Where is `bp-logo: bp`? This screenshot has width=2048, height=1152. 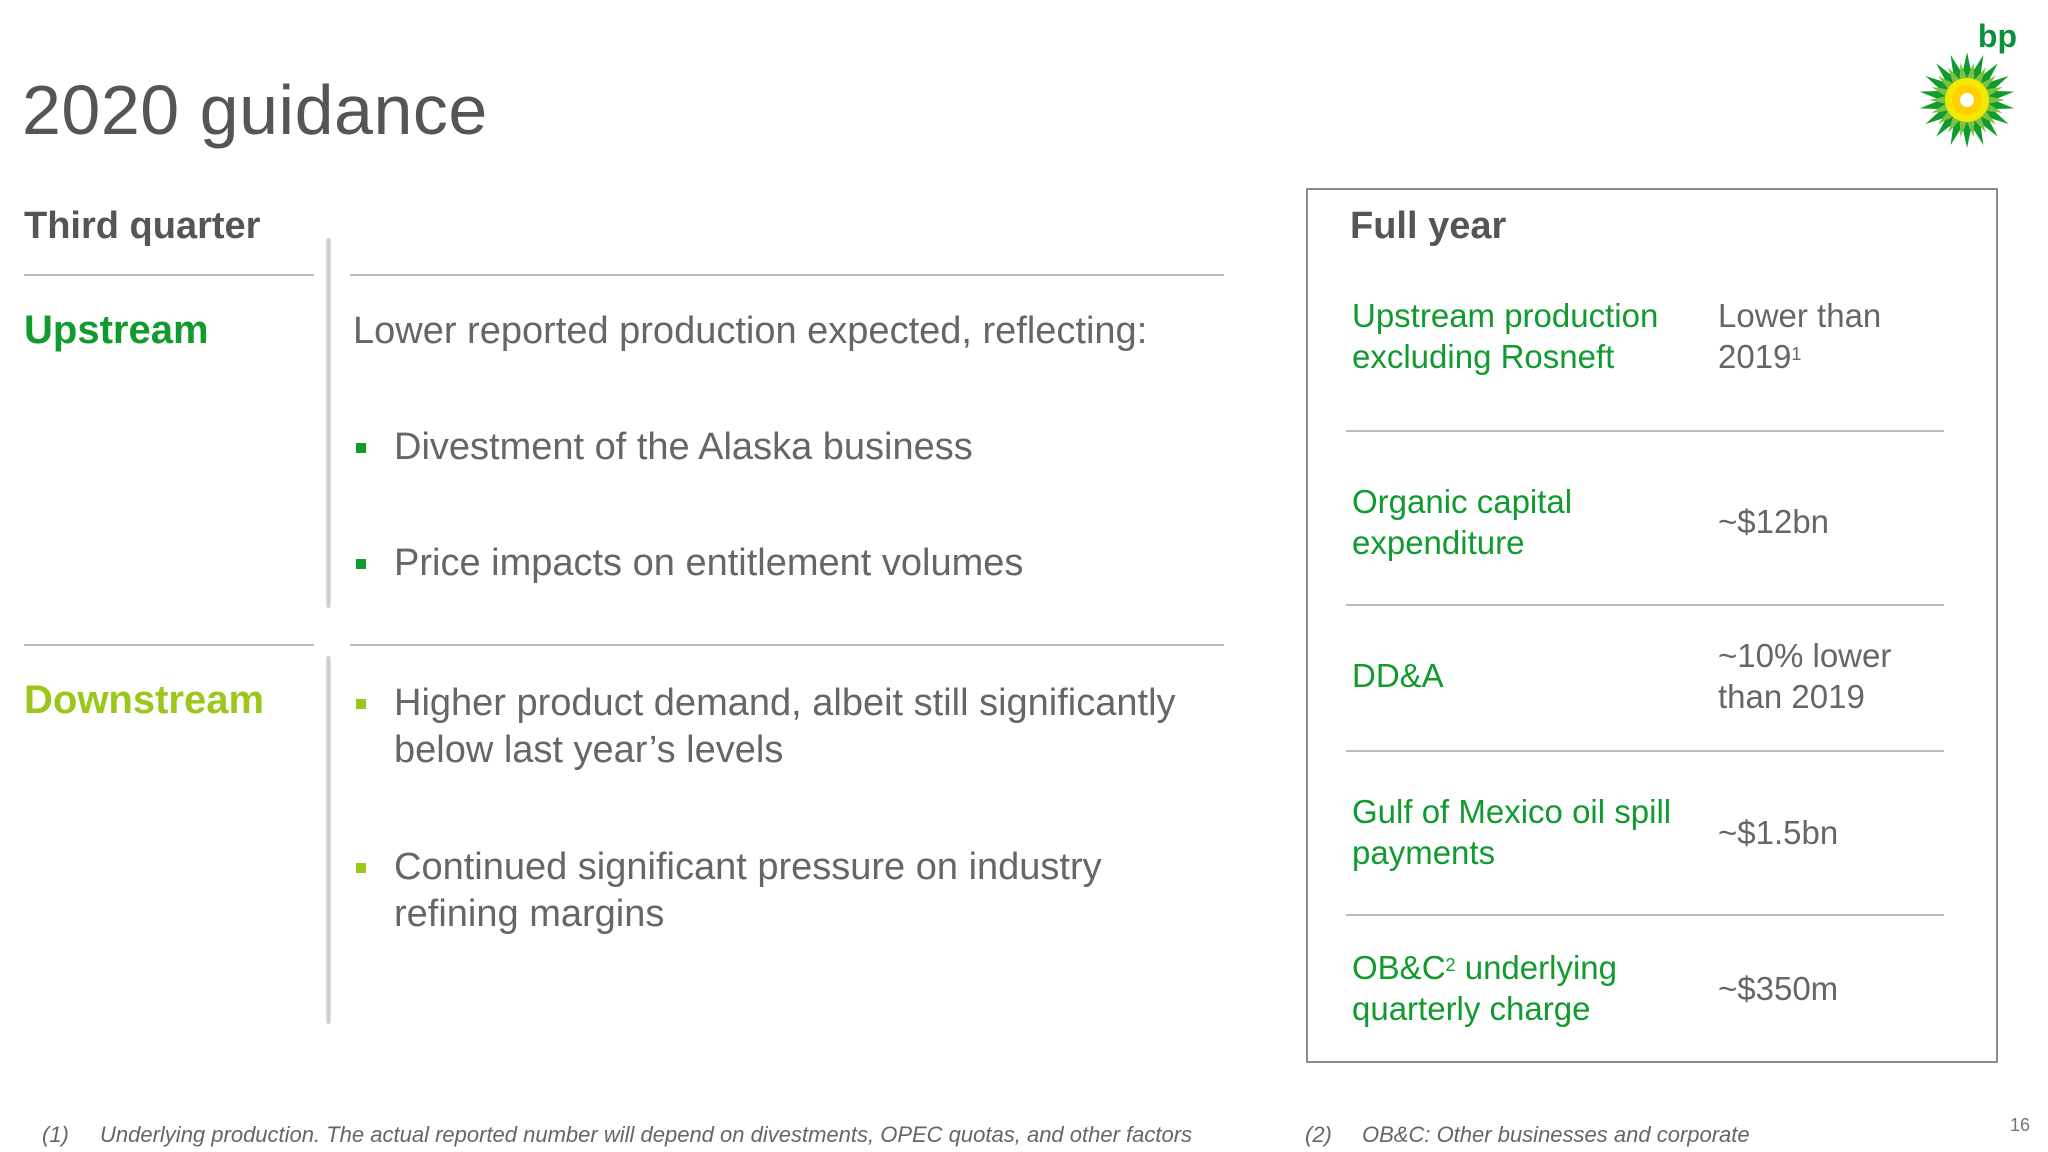 bp-logo: bp is located at coordinates (1970, 83).